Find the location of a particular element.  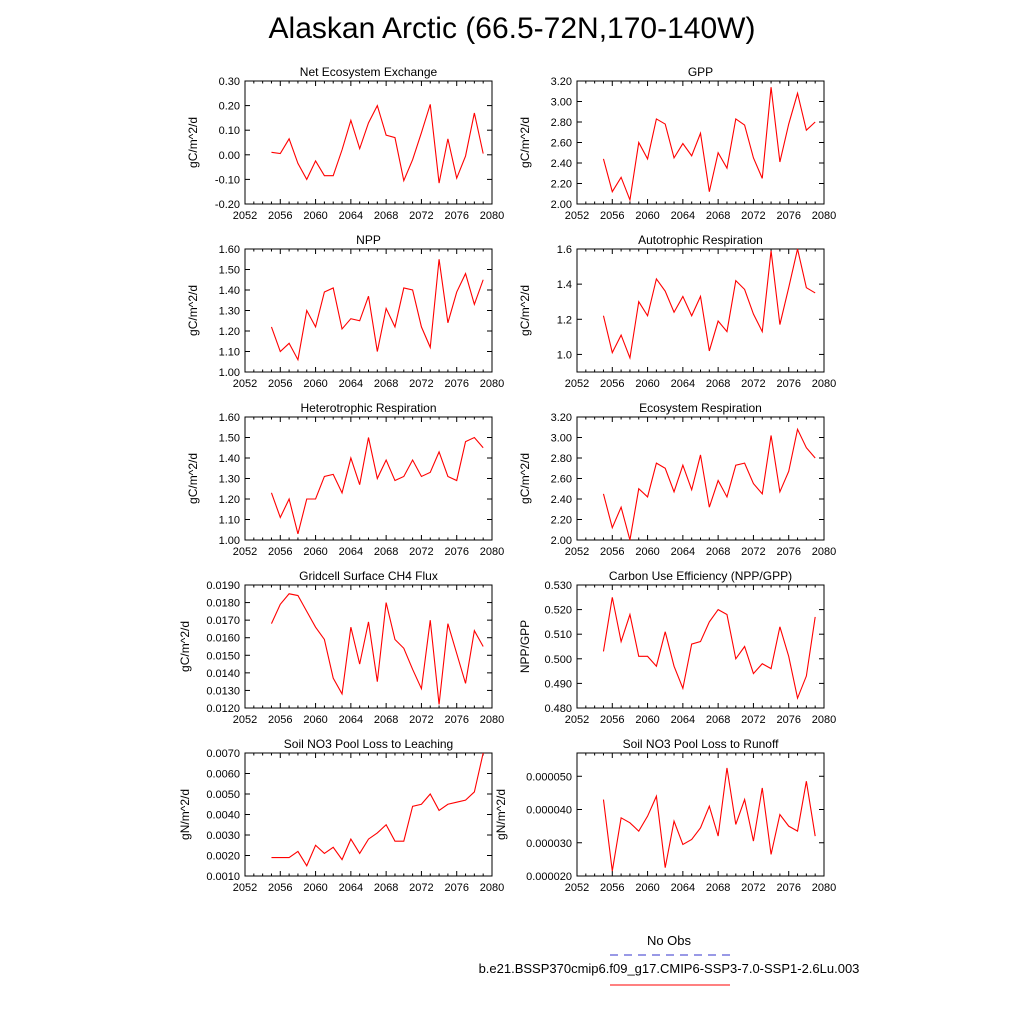

y-tick-label: 2.60 is located at coordinates (561, 144).